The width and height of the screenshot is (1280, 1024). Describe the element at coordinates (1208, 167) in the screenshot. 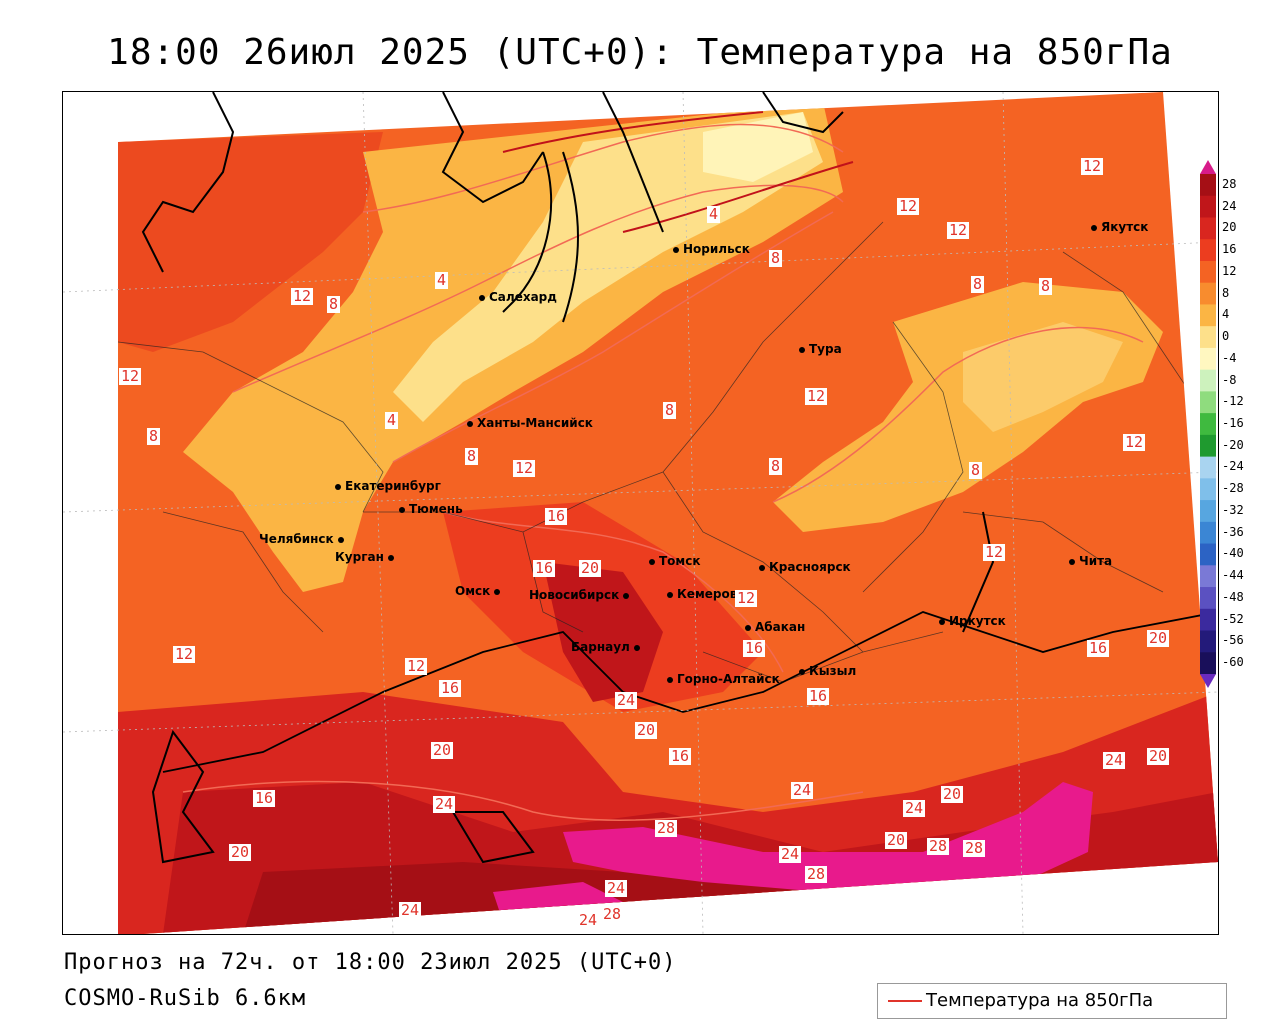

I see `scale-arrow-top` at that location.